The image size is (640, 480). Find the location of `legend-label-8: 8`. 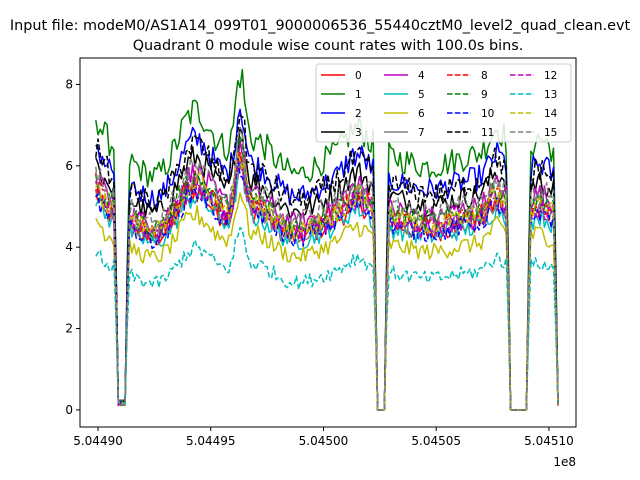

legend-label-8: 8 is located at coordinates (484, 76).